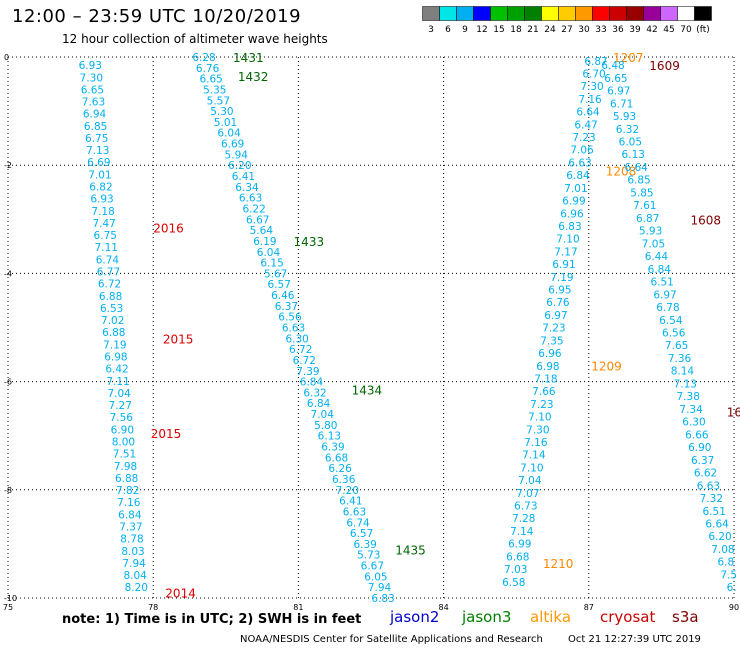  Describe the element at coordinates (579, 163) in the screenshot. I see `swh-value: 6.63` at that location.